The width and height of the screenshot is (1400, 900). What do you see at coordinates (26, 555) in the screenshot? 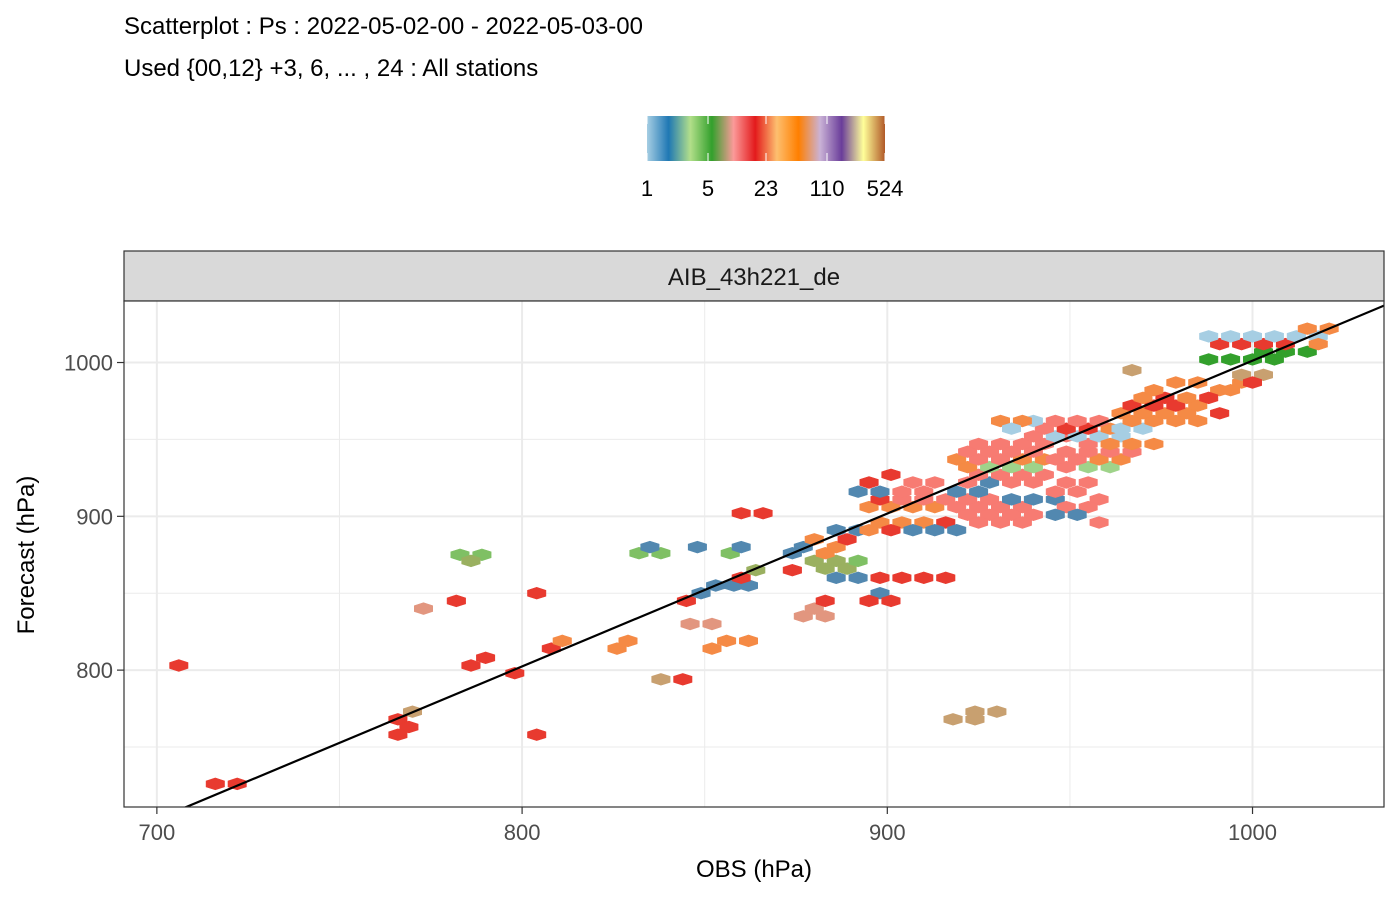
I see `y-axis-label: Forecast (hPa)` at bounding box center [26, 555].